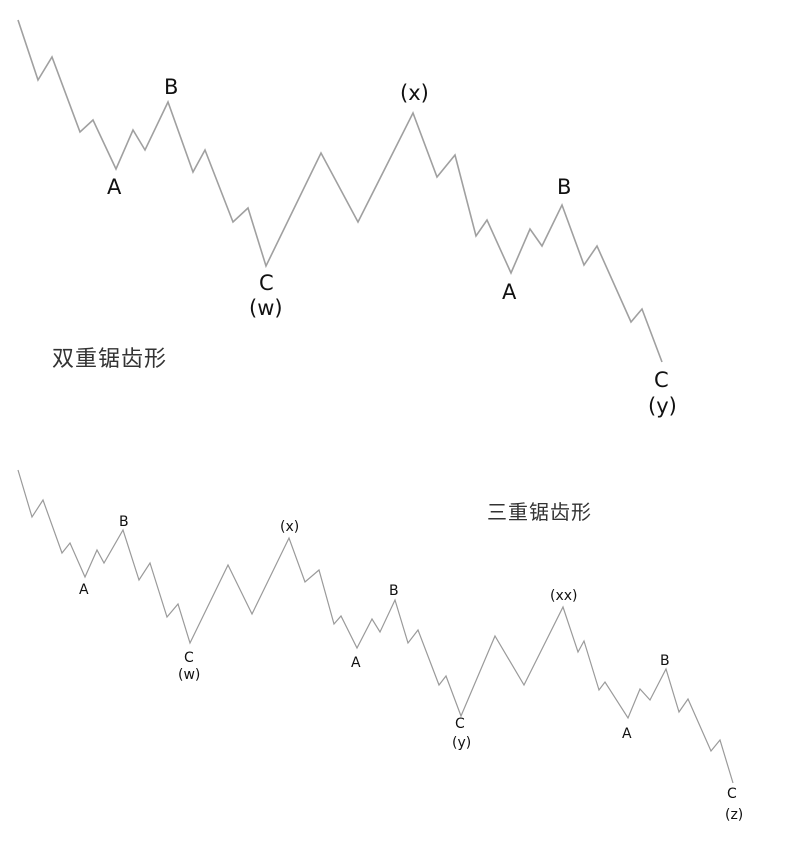 This screenshot has width=805, height=845. What do you see at coordinates (189, 675) in the screenshot?
I see `triple-zigzag-label-w: (w)` at bounding box center [189, 675].